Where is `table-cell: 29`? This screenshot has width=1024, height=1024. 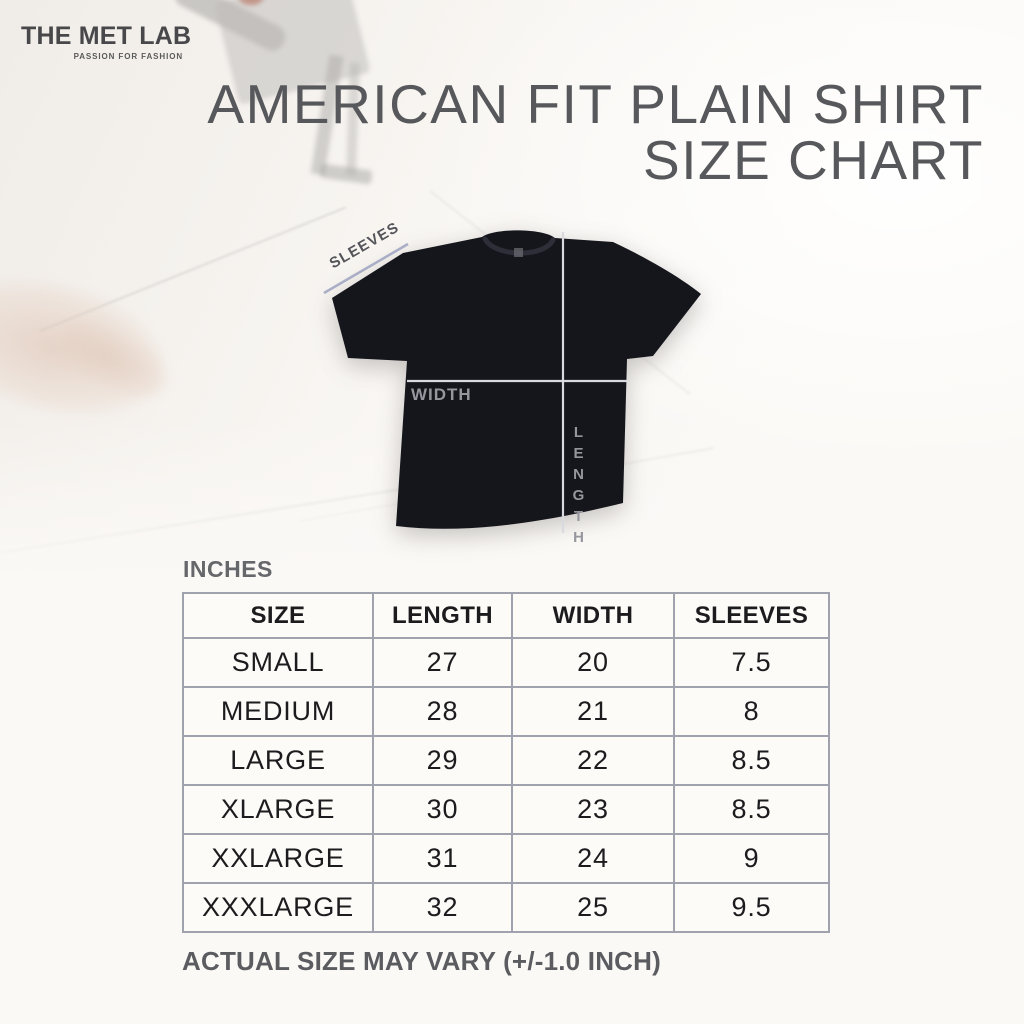
table-cell: 29 is located at coordinates (442, 760).